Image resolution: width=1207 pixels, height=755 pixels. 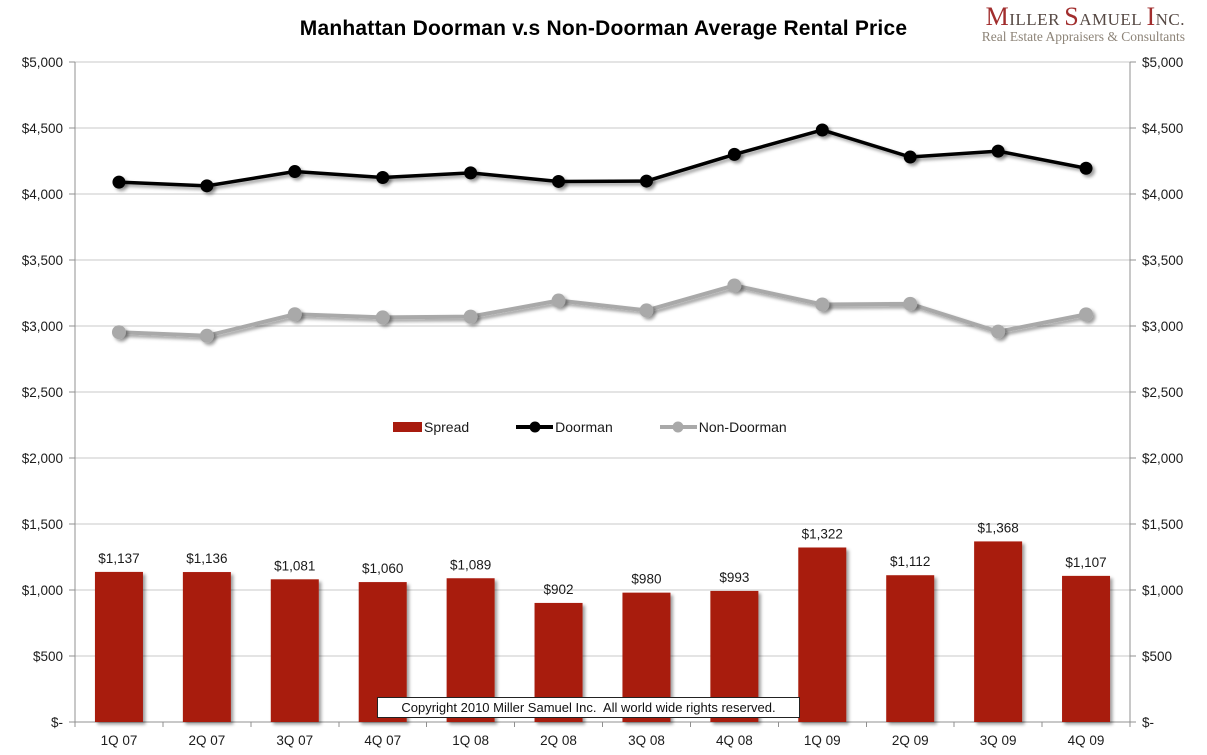 I want to click on legend-item-spread: Spread, so click(x=431, y=427).